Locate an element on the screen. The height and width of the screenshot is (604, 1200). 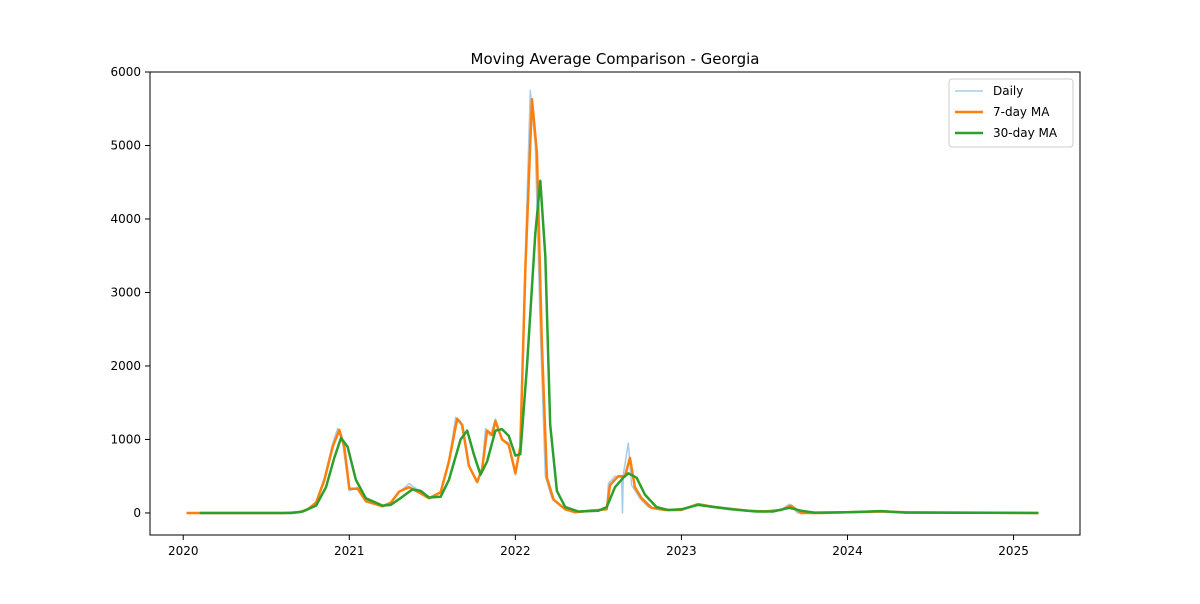
legend-label: 30-day MA is located at coordinates (1025, 133).